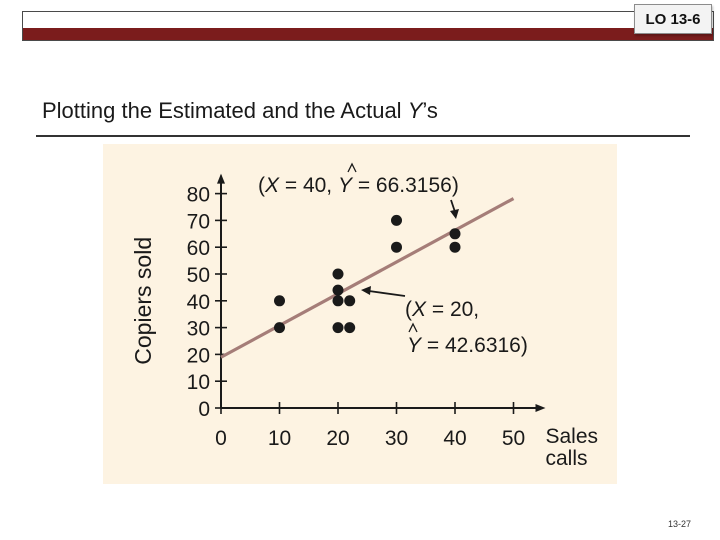 The image size is (720, 540). Describe the element at coordinates (198, 275) in the screenshot. I see `y-tick-label: 50` at that location.